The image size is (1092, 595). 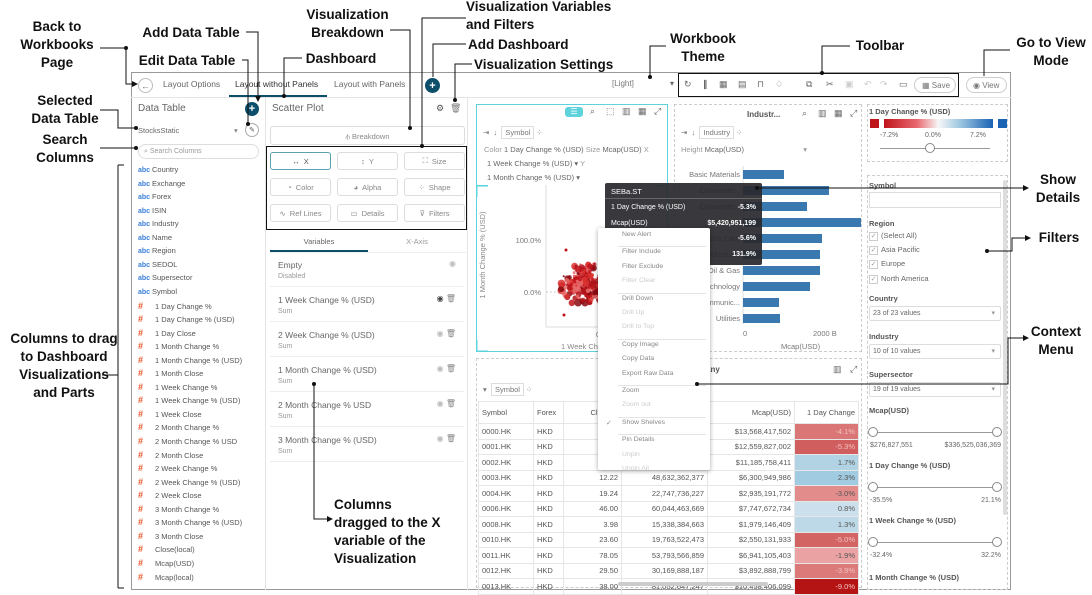 What do you see at coordinates (190, 522) in the screenshot?
I see `column-item: #3 Month Change % (USD)` at bounding box center [190, 522].